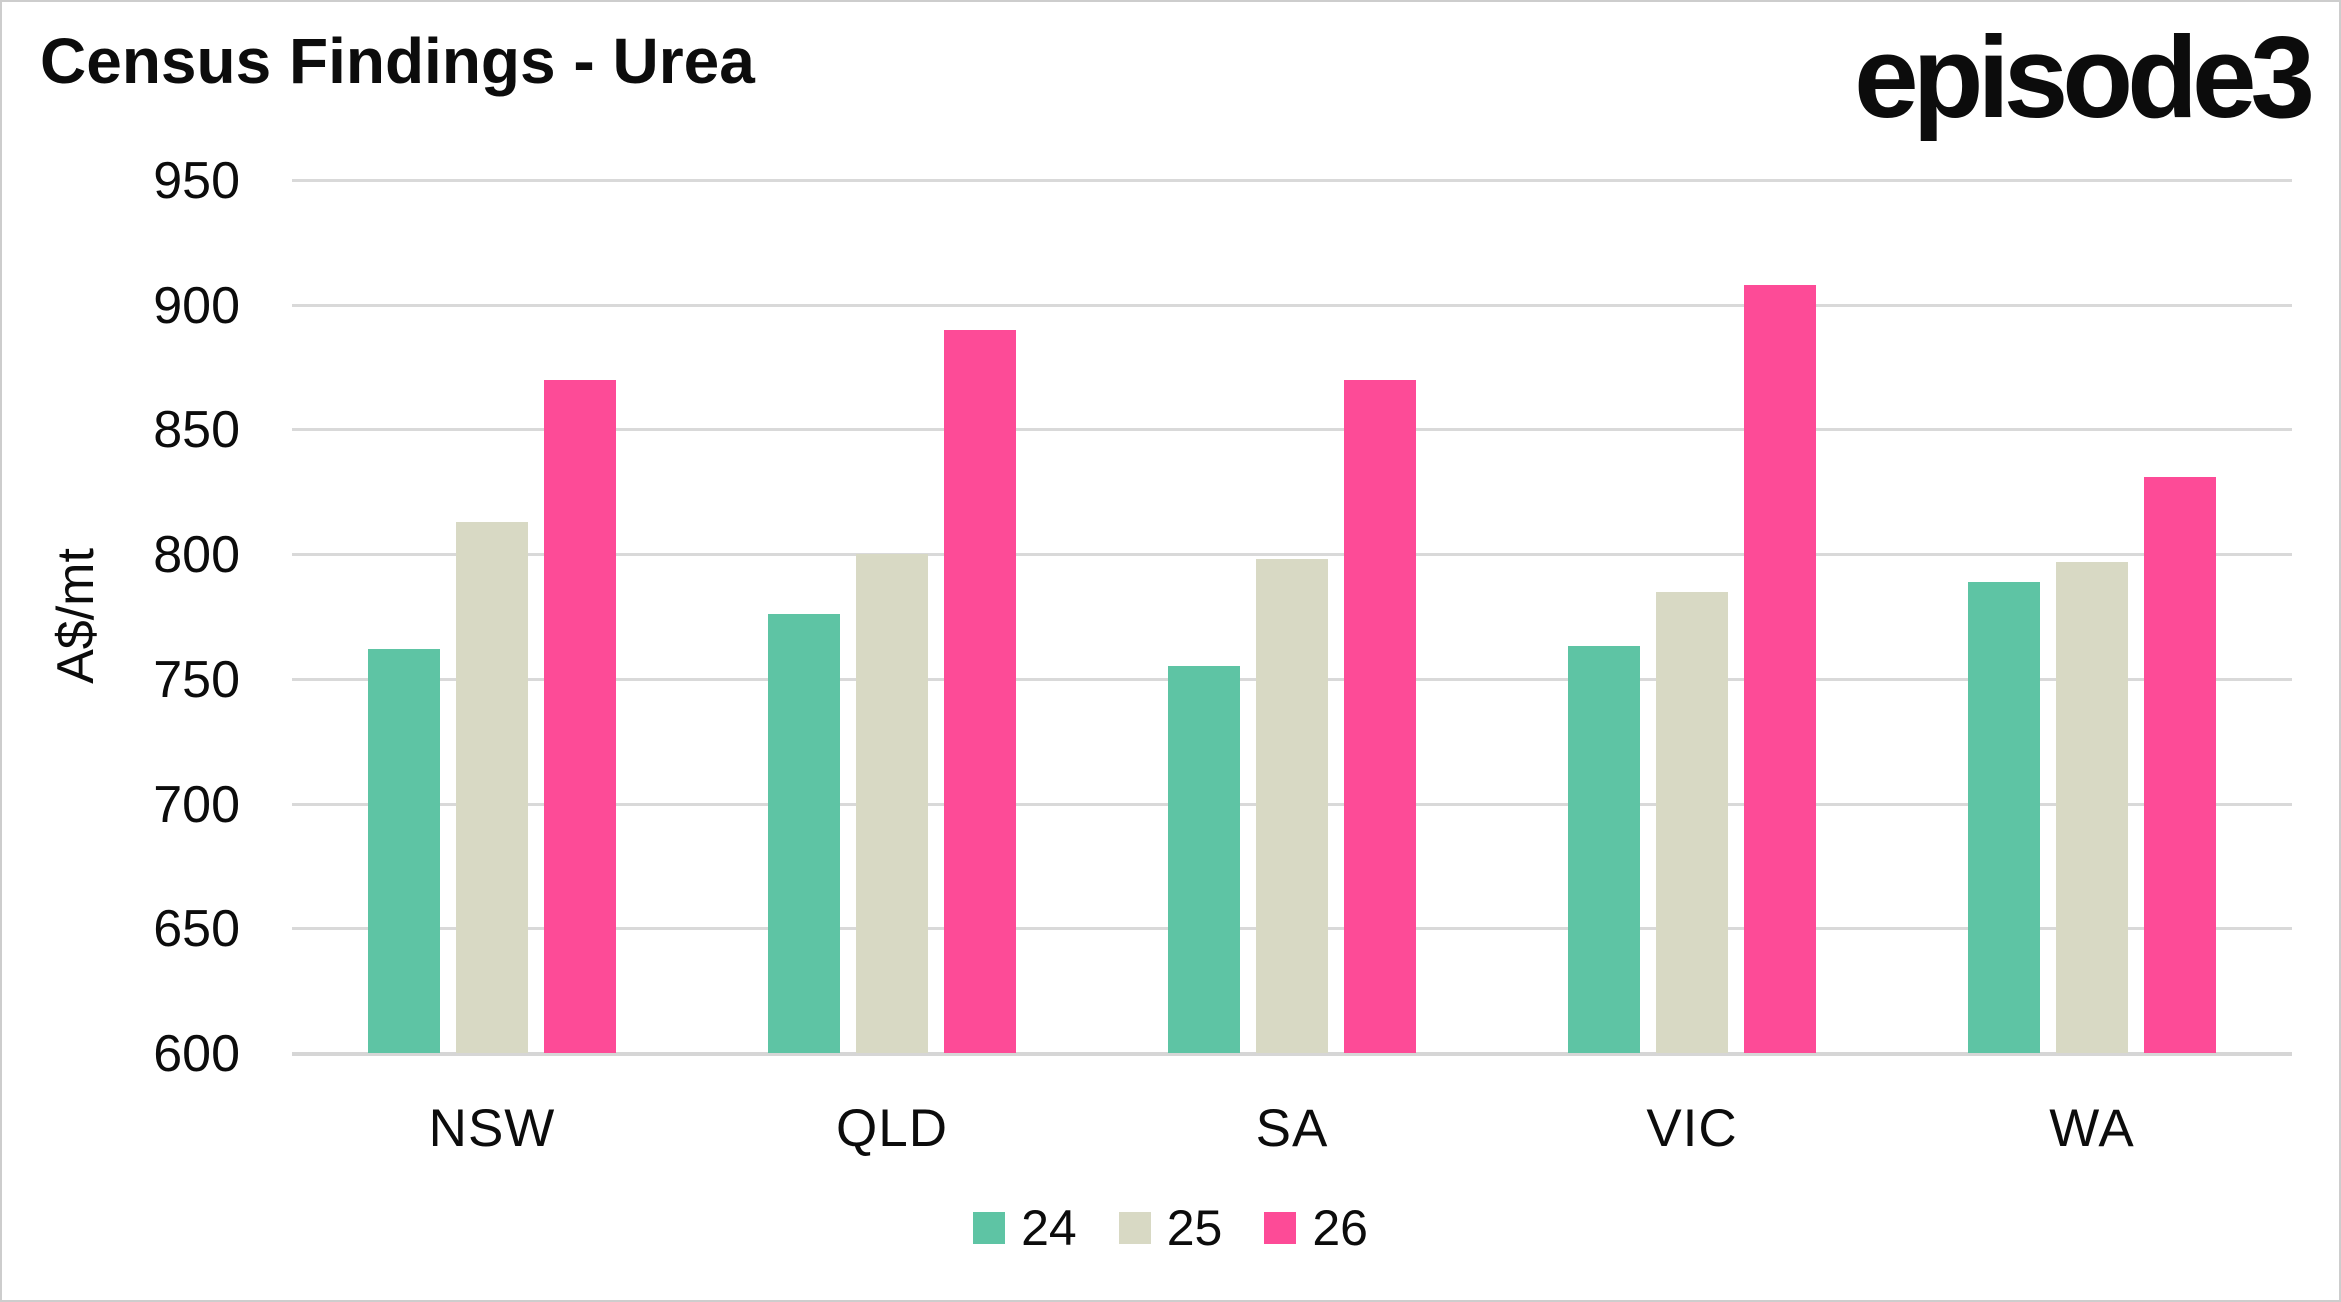 The width and height of the screenshot is (2341, 1302). I want to click on bar-24-NSW, so click(404, 850).